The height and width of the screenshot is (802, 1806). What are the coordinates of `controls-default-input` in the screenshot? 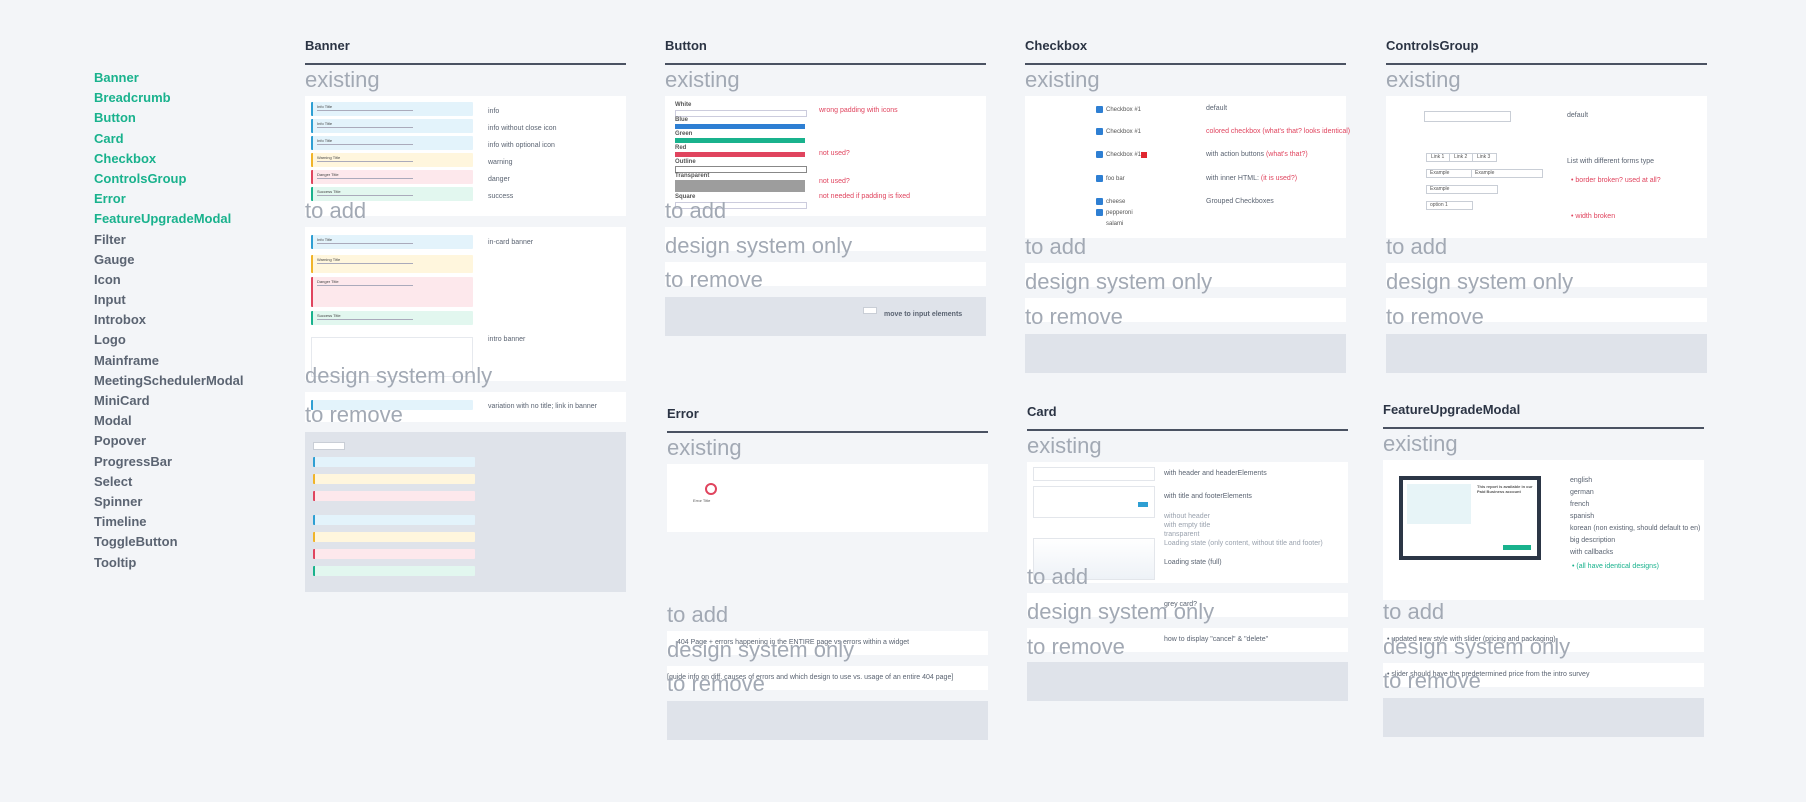 It's located at (1467, 116).